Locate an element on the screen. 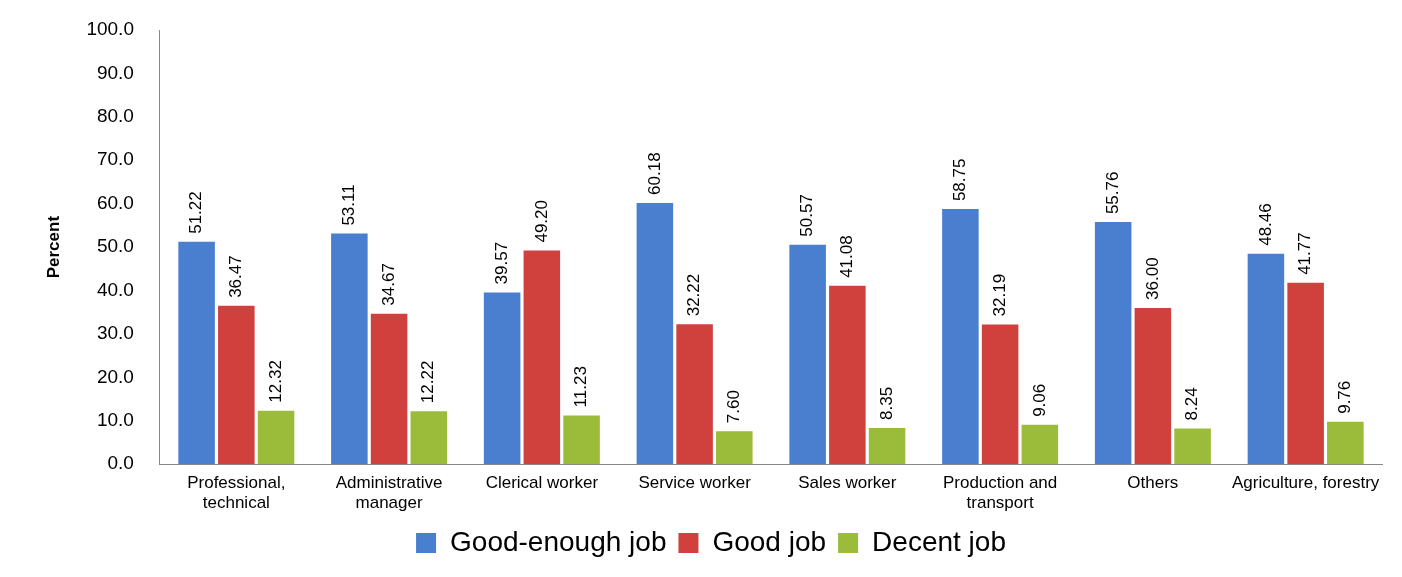  y-tick-label: 90.0 is located at coordinates (115, 72).